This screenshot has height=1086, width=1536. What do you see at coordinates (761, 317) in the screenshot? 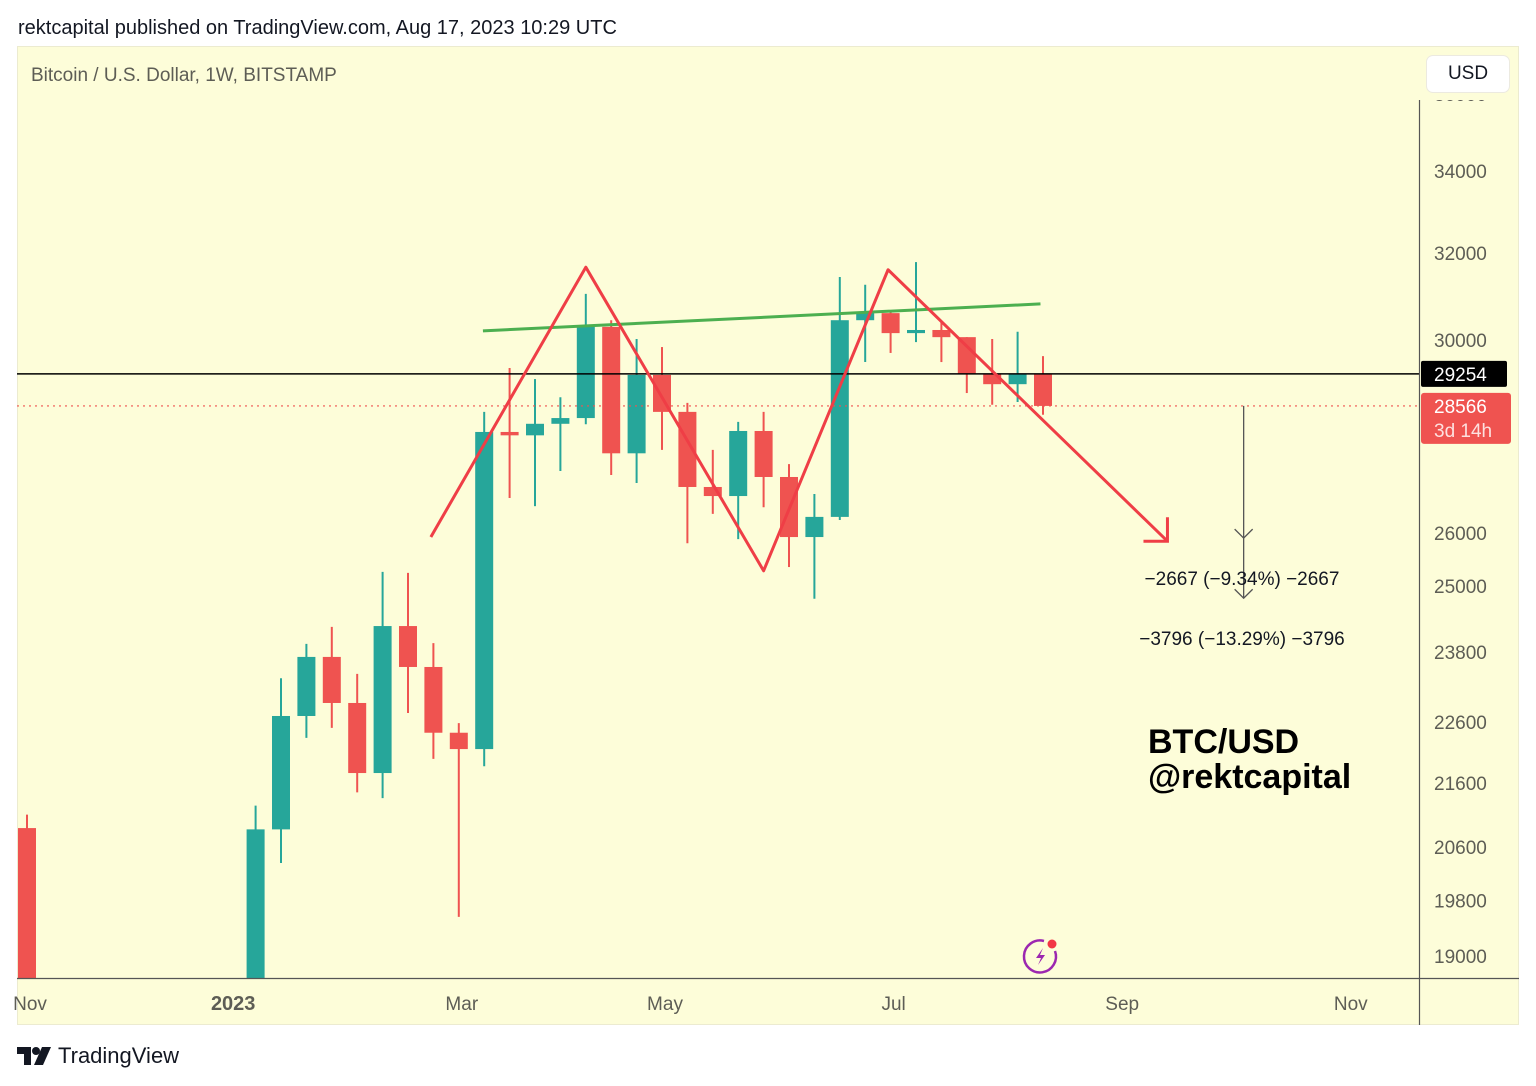
I see `neckline` at bounding box center [761, 317].